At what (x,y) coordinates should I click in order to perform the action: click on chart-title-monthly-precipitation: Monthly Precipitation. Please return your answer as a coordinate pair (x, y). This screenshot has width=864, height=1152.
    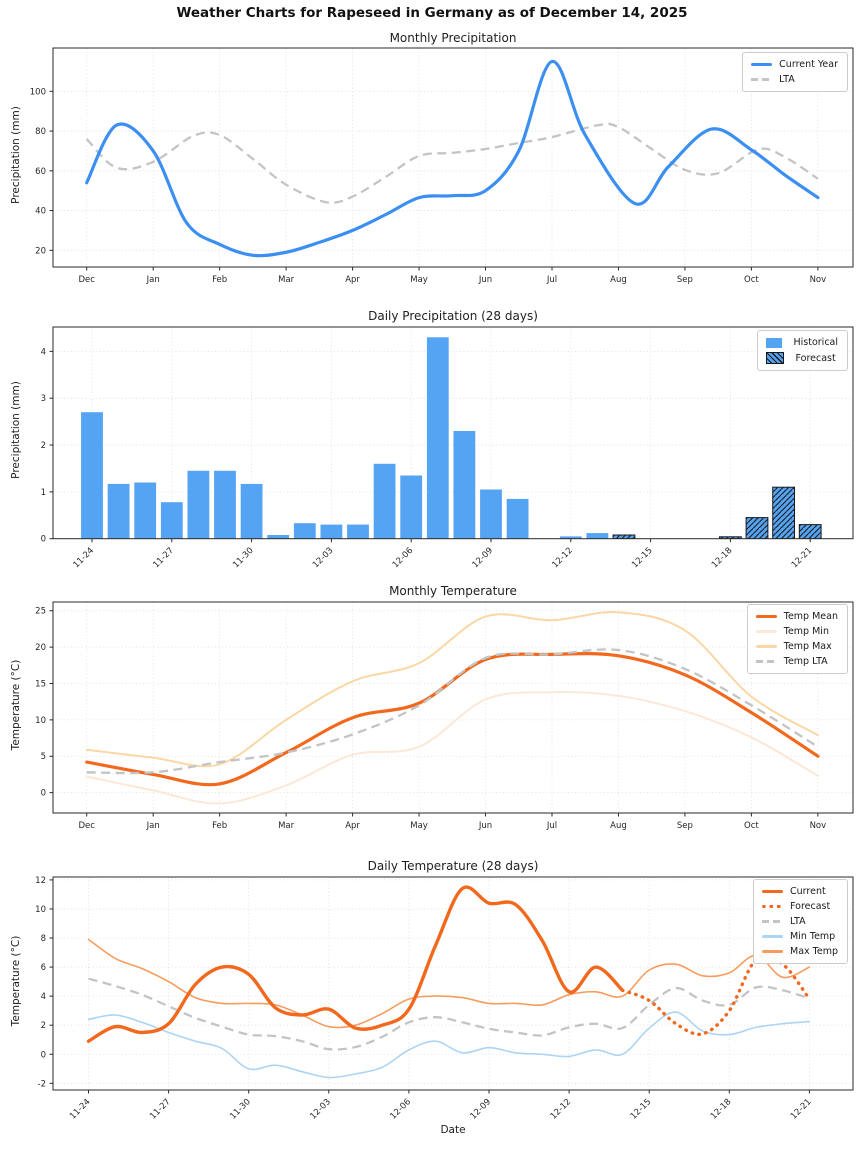
    Looking at the image, I should click on (453, 38).